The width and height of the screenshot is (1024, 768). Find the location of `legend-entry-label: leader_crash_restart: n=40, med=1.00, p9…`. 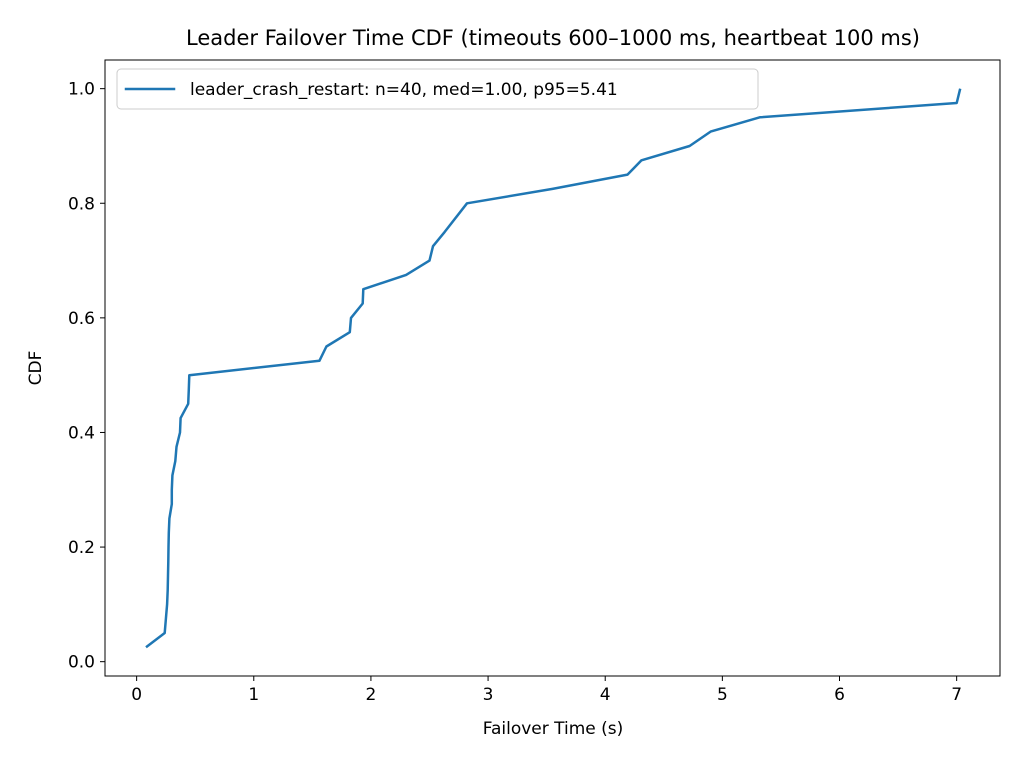

legend-entry-label: leader_crash_restart: n=40, med=1.00, p9… is located at coordinates (404, 90).